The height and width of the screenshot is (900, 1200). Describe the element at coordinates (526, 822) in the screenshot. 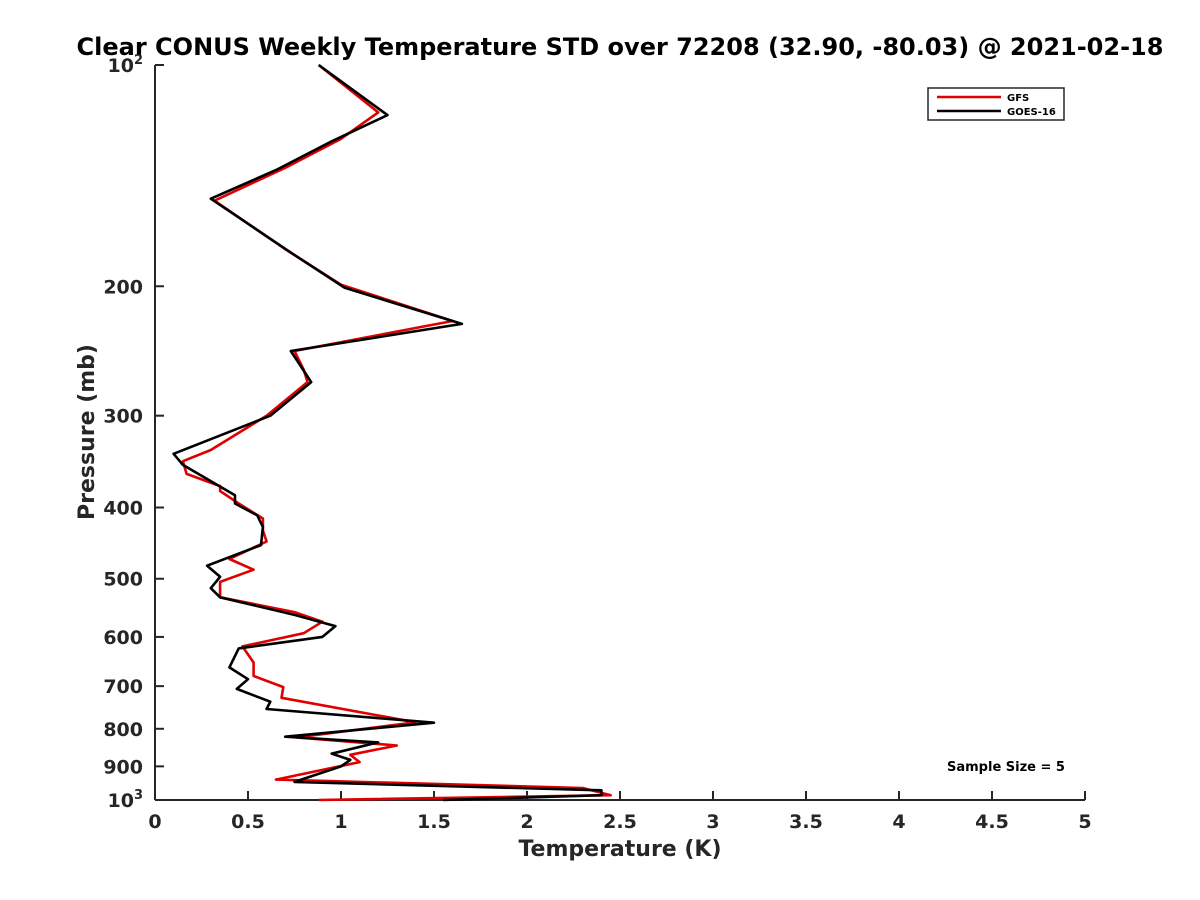

I see `x-tick-label: 2` at that location.